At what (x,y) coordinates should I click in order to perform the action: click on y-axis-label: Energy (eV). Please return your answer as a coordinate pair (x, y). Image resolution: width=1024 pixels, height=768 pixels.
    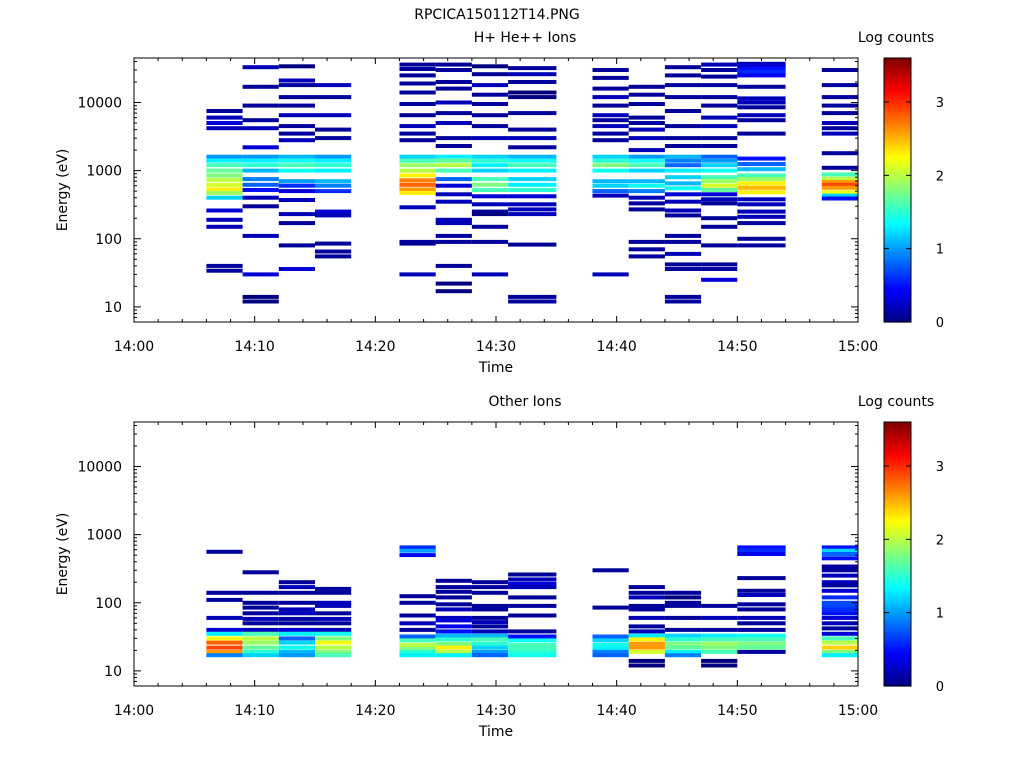
    Looking at the image, I should click on (63, 554).